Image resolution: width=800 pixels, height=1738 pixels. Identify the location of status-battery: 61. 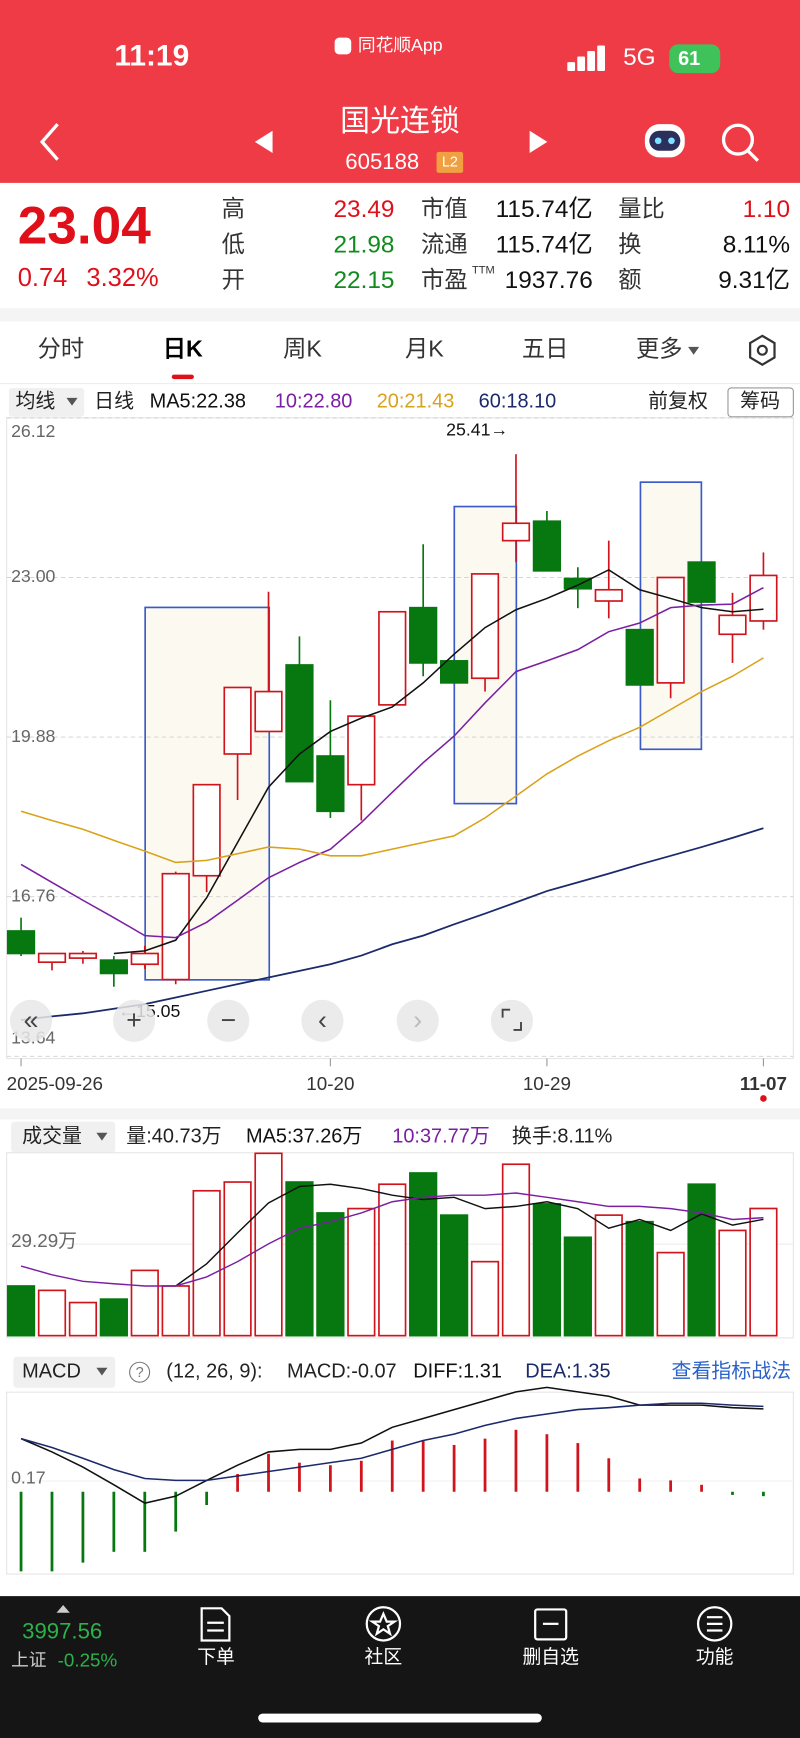
(689, 59).